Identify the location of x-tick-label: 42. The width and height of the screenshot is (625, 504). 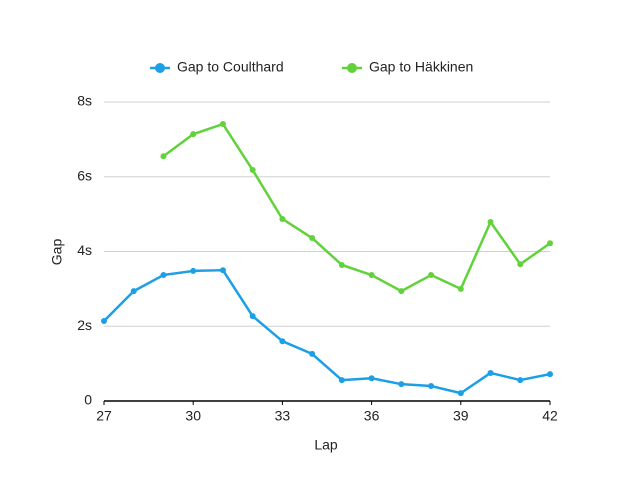
(550, 416).